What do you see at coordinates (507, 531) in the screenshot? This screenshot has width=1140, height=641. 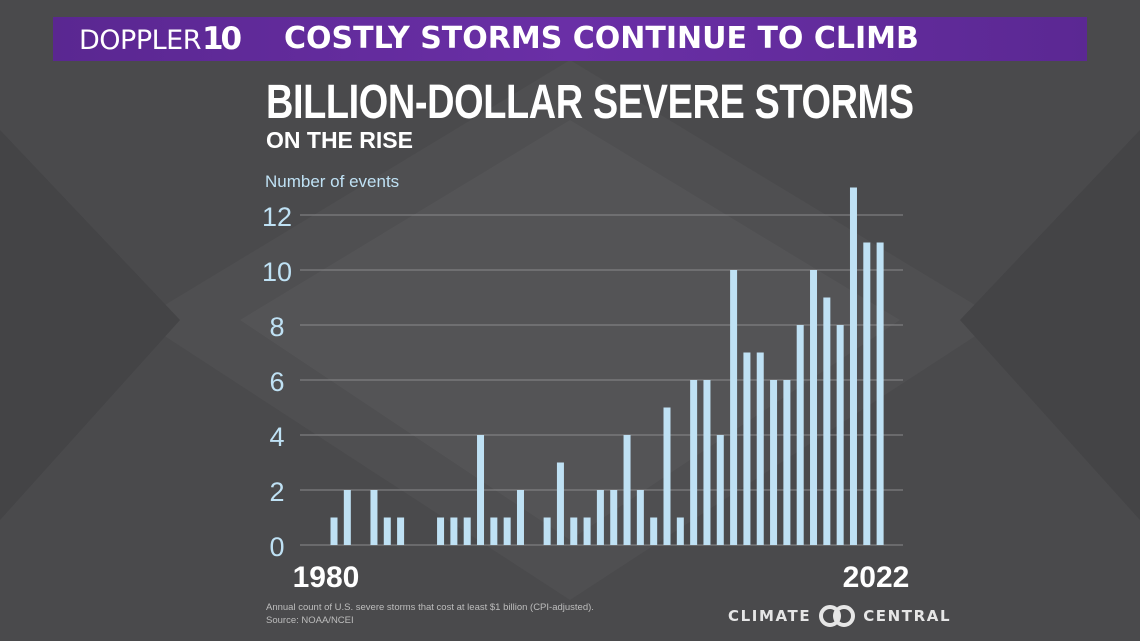 I see `bar-1993` at bounding box center [507, 531].